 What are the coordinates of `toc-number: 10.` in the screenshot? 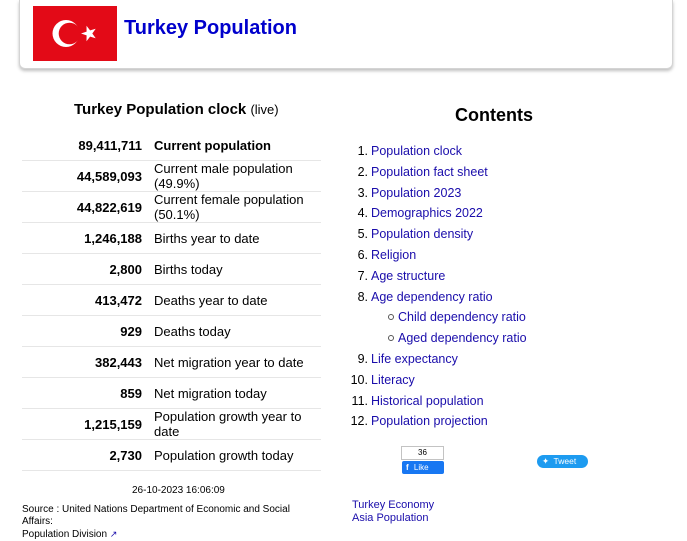 It's located at (359, 379).